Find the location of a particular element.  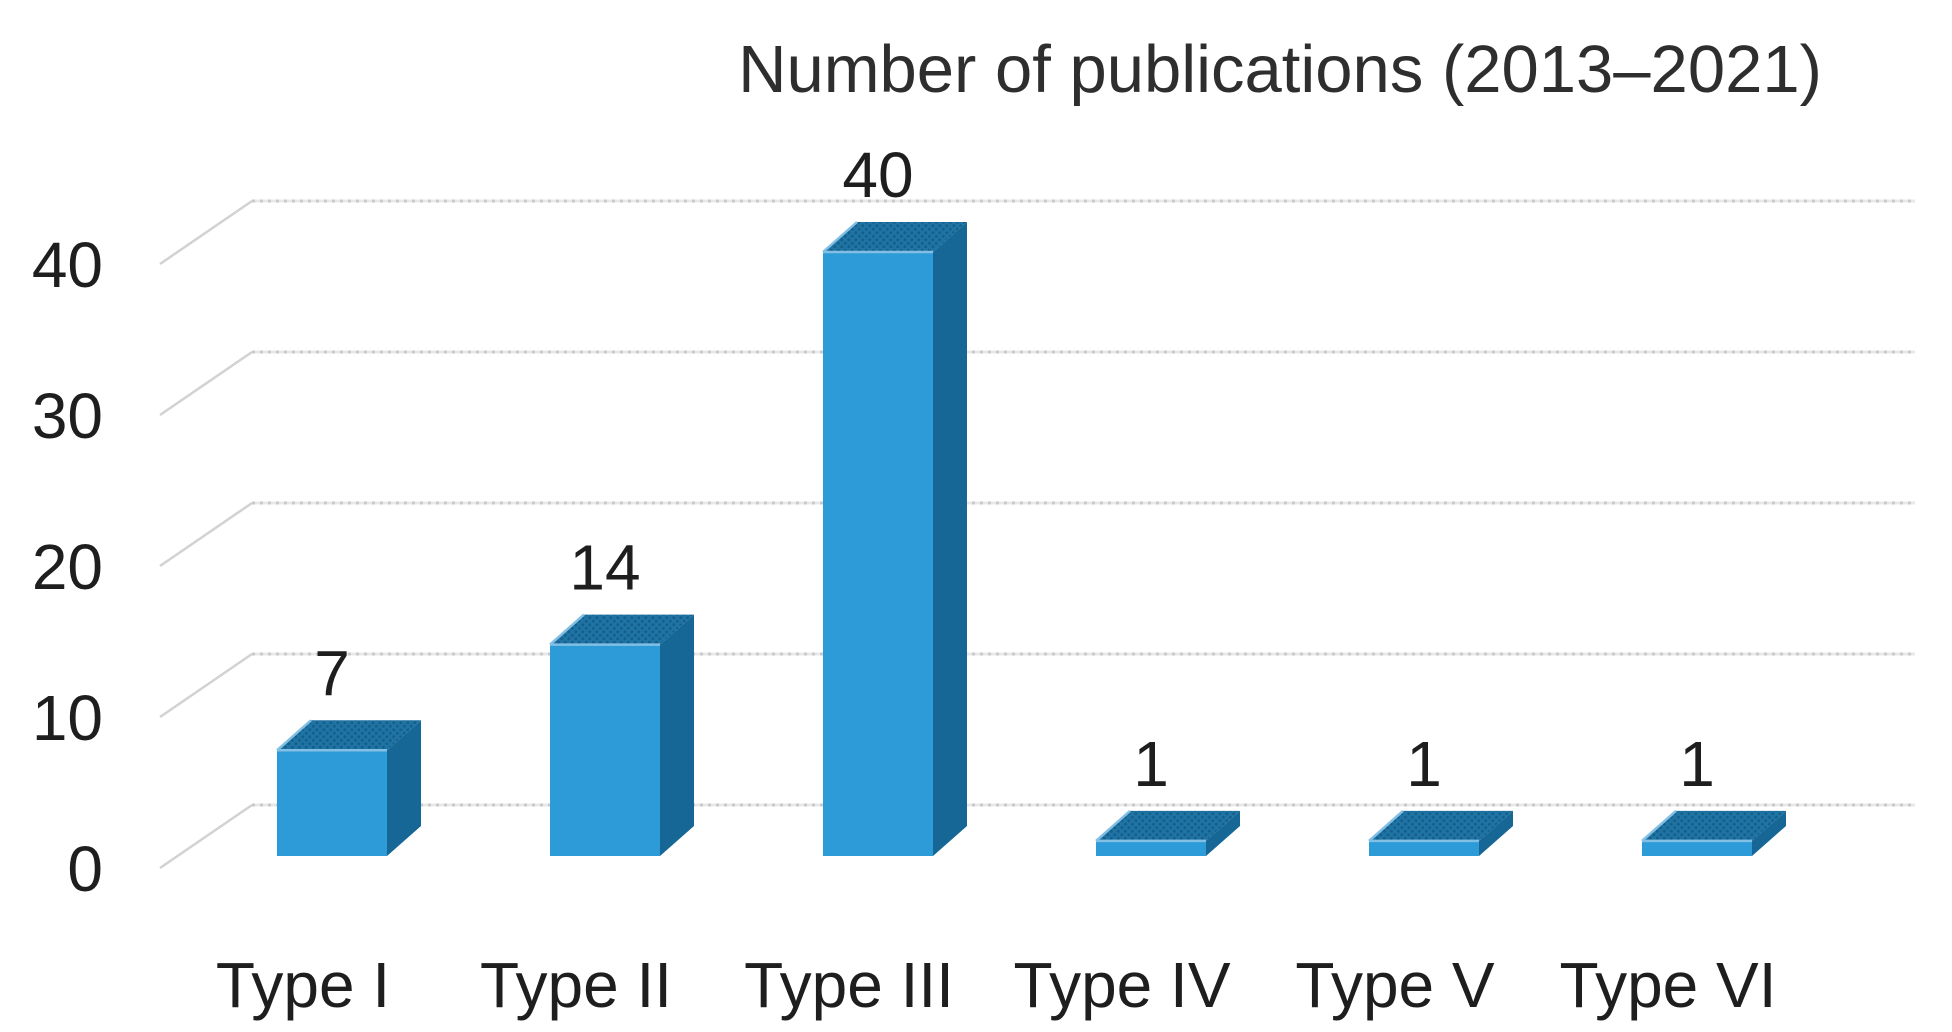

bar-value-label: 40 is located at coordinates (877, 175).